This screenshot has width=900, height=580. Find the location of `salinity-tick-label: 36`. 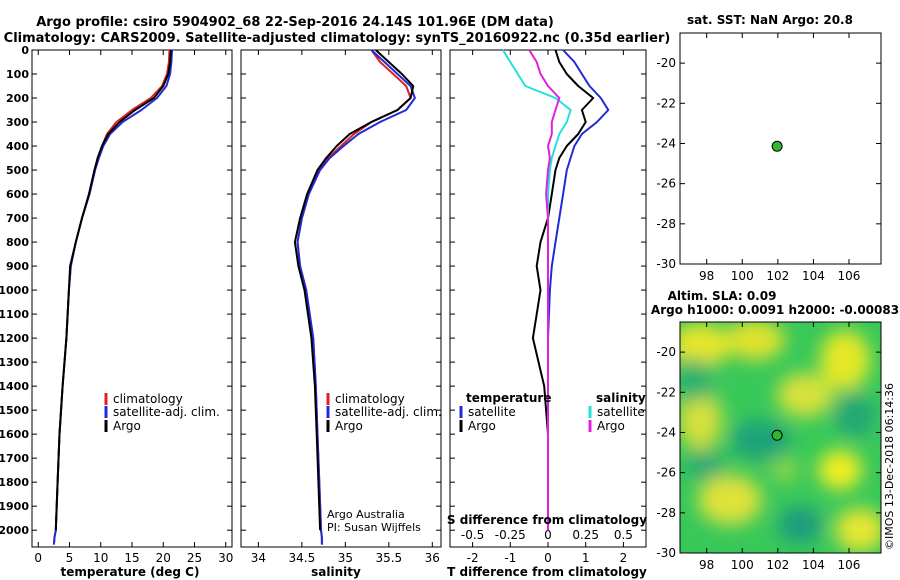

salinity-tick-label: 36 is located at coordinates (432, 558).